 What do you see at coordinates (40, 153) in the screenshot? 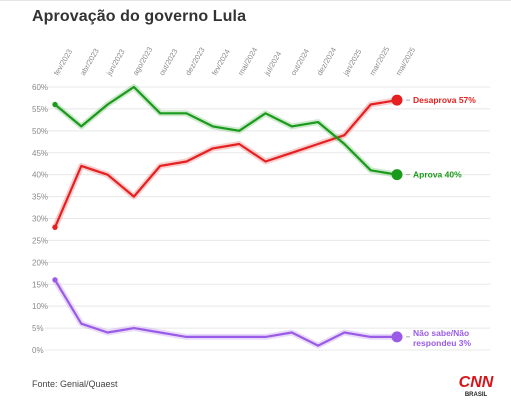
I see `y-tick-label: 45%` at bounding box center [40, 153].